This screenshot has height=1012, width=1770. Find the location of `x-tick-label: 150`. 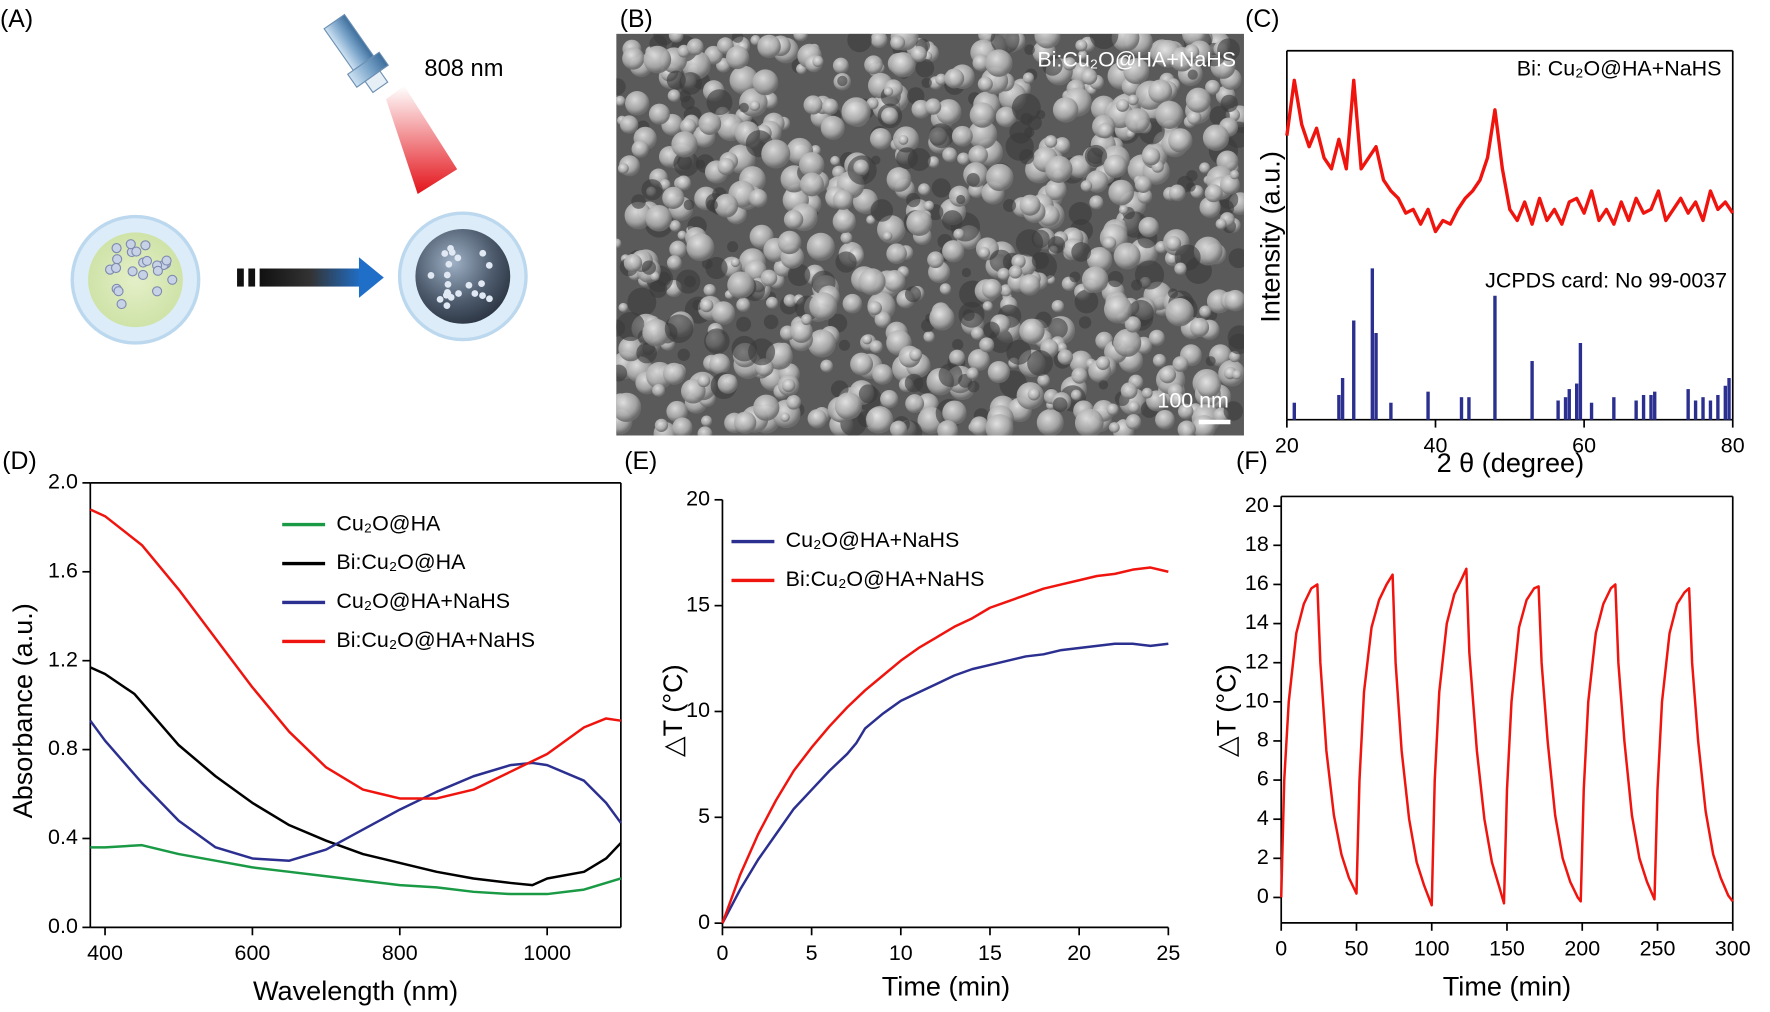

x-tick-label: 150 is located at coordinates (1507, 949).